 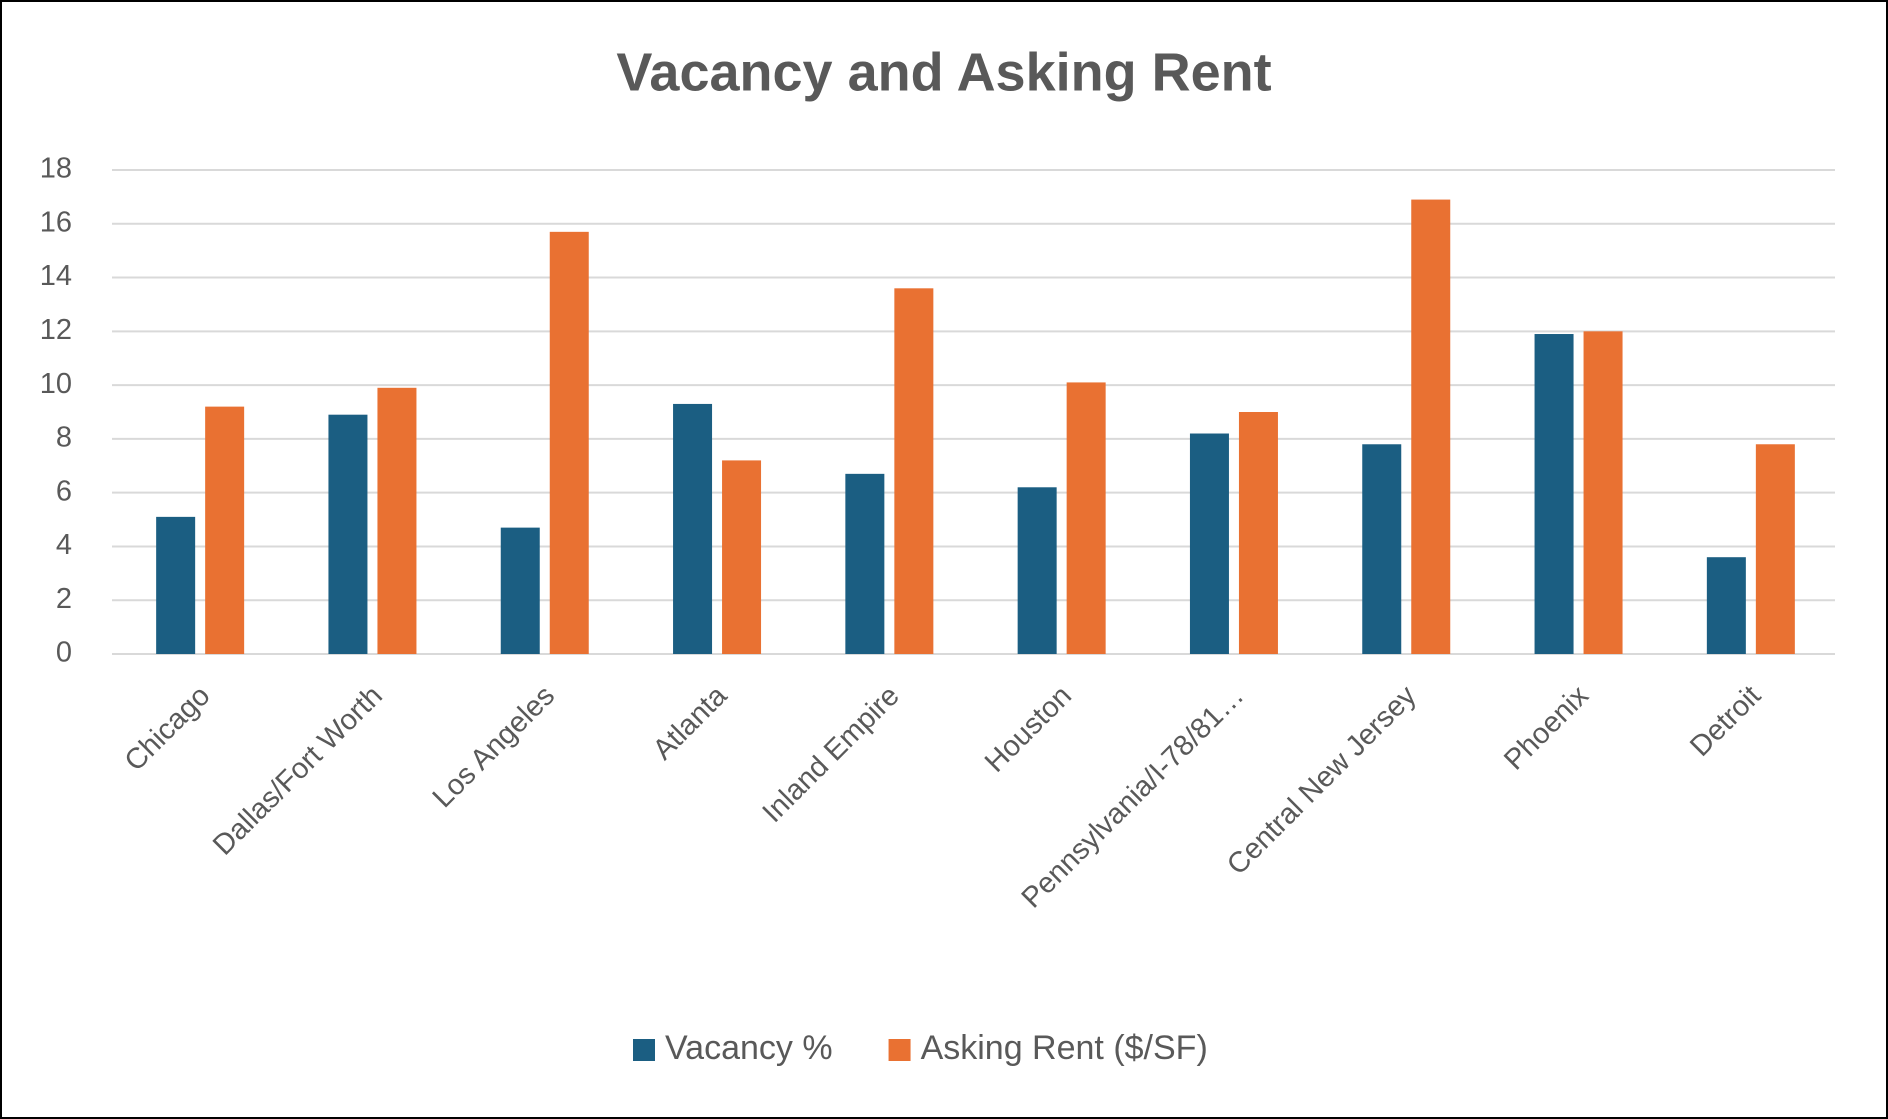 What do you see at coordinates (64, 653) in the screenshot?
I see `y-tick-label: 0` at bounding box center [64, 653].